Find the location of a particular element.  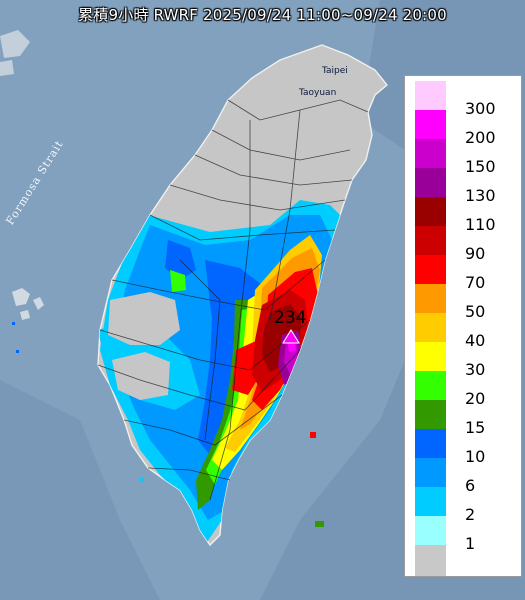

offshore-rain-cell is located at coordinates (313, 435).